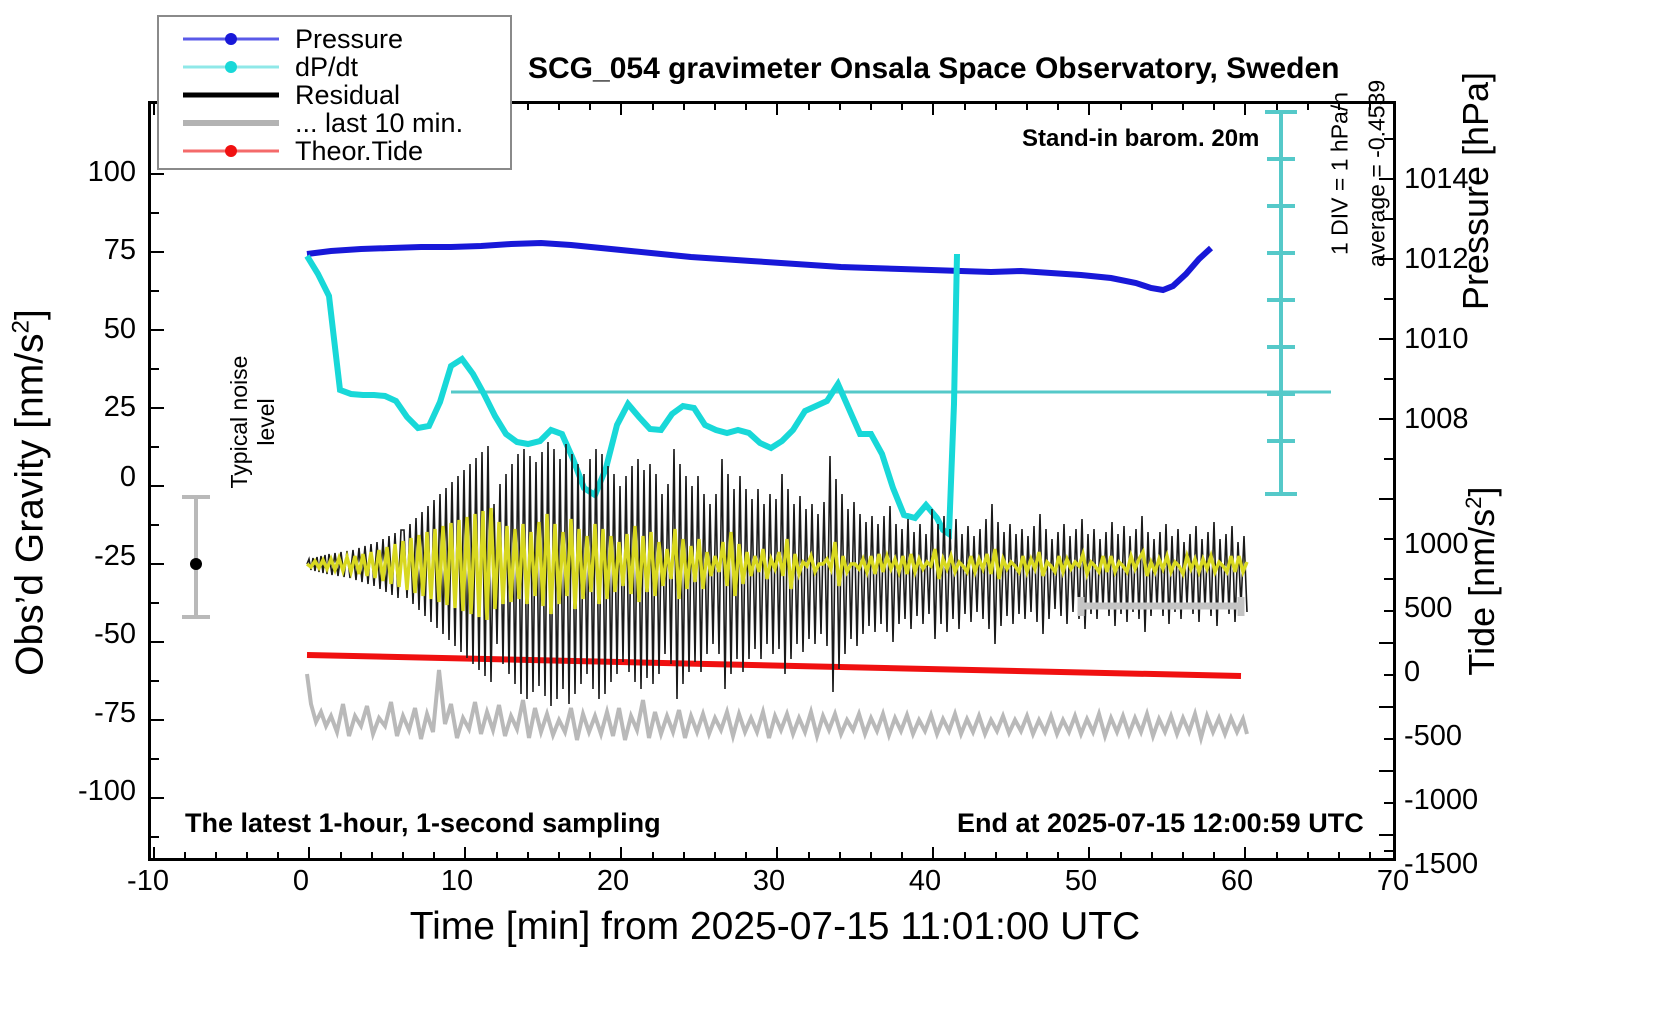 The image size is (1660, 1020). What do you see at coordinates (111, 172) in the screenshot?
I see `y-tick-left-0: 100` at bounding box center [111, 172].